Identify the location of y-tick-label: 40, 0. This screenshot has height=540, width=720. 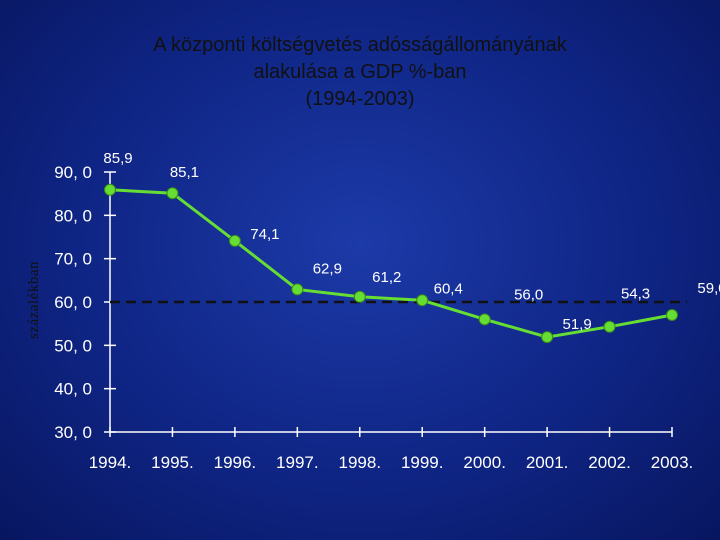
(73, 389).